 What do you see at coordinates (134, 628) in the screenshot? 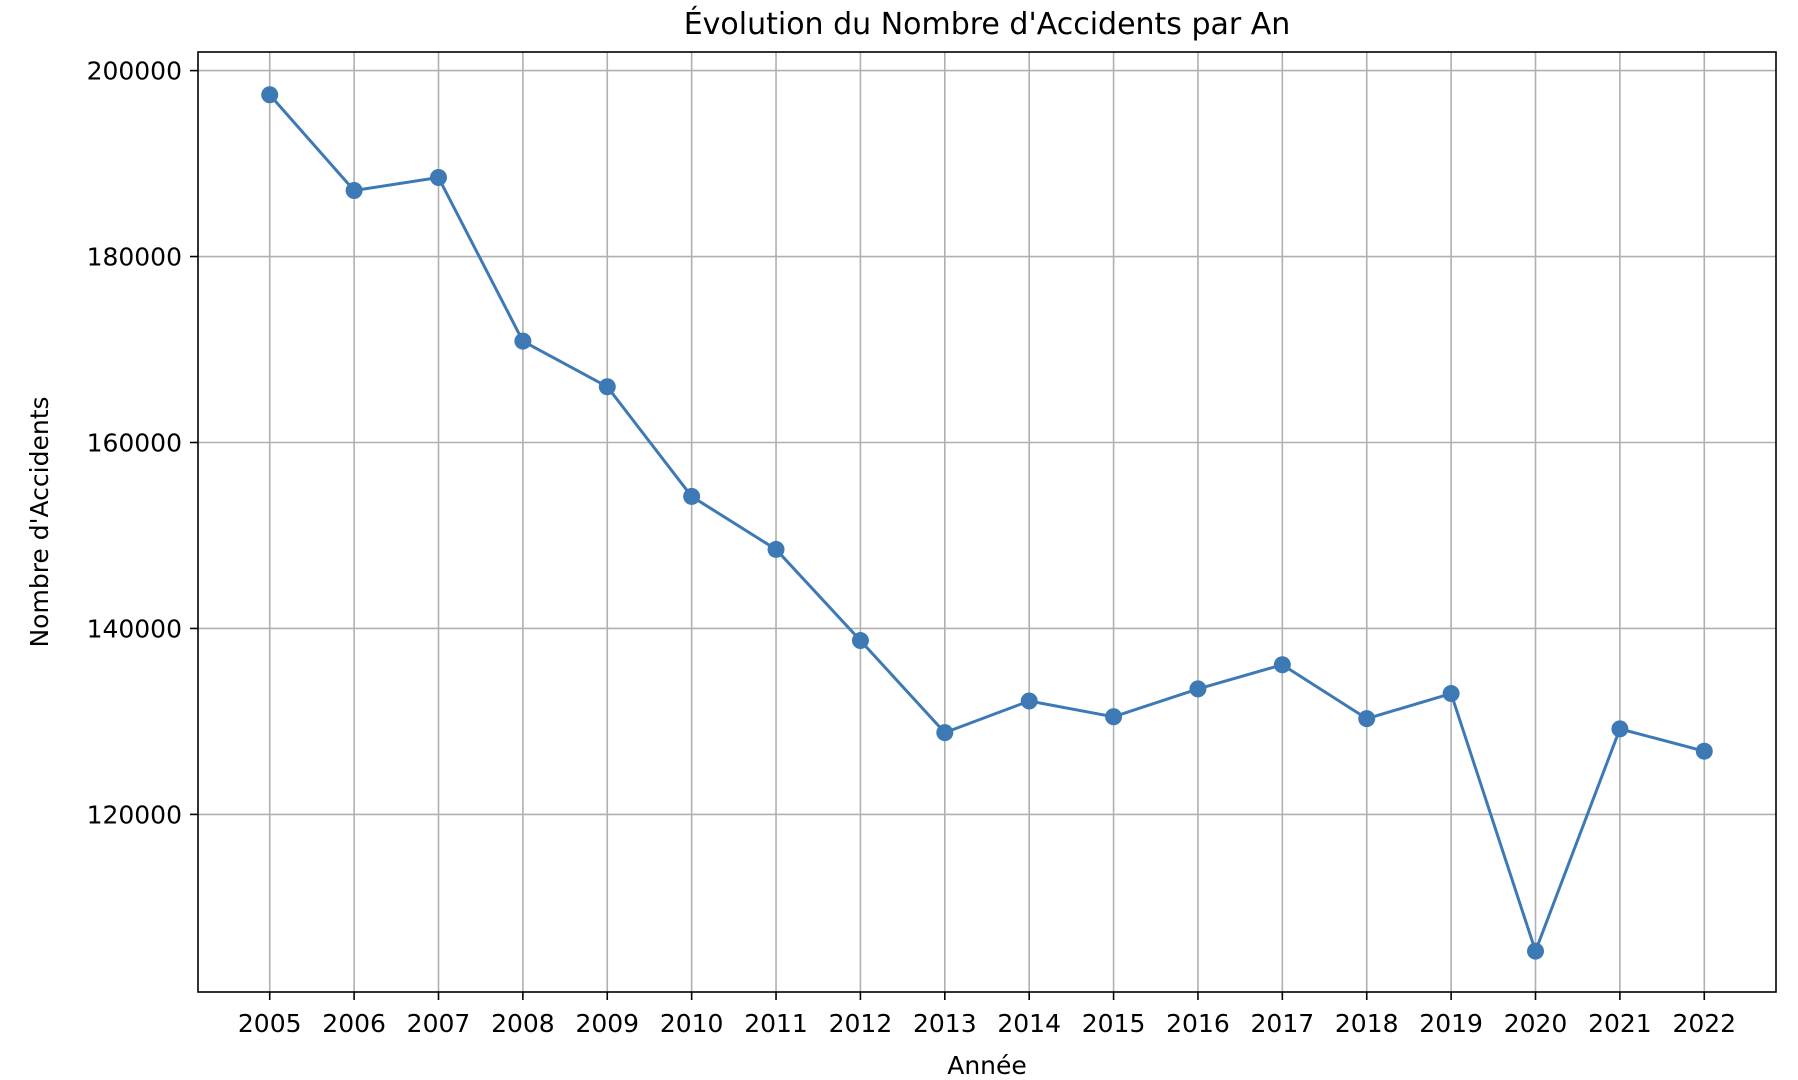
I see `y-tick-label: 140000` at bounding box center [134, 628].